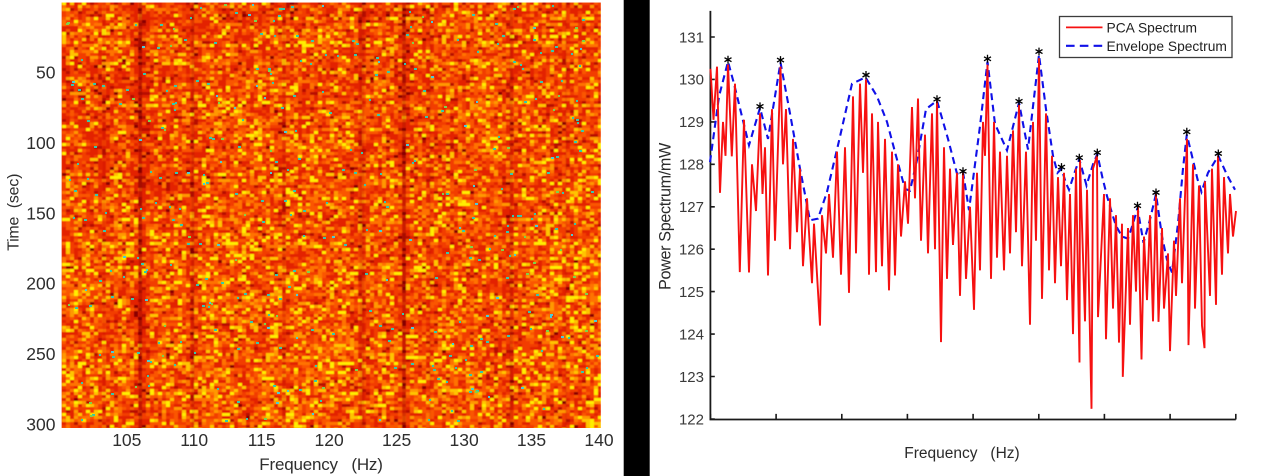 The width and height of the screenshot is (1268, 476). I want to click on svg-text: 129, so click(691, 122).